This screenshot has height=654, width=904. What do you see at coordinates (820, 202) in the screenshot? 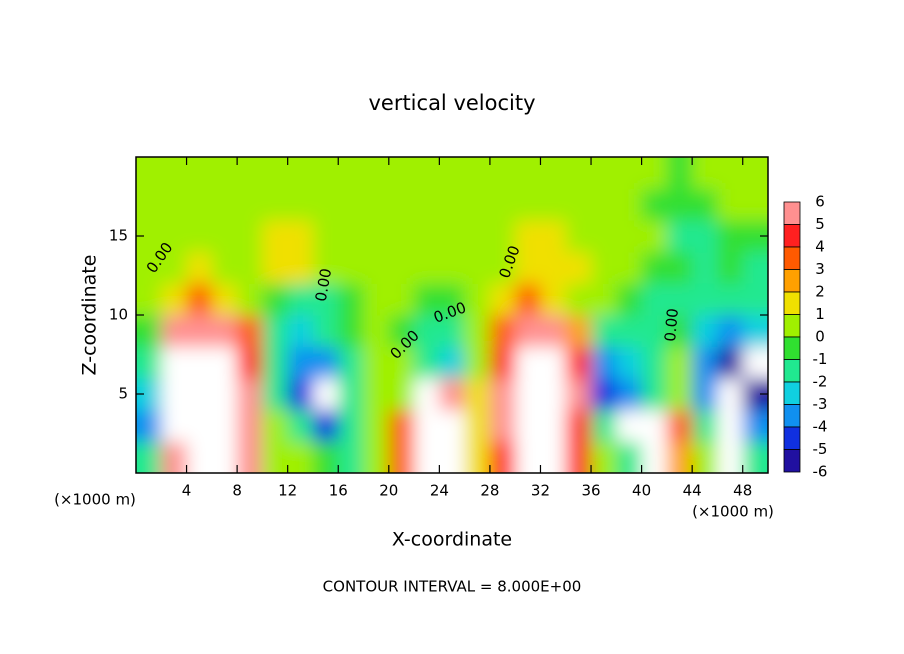
I see `colorbar-label: 6` at bounding box center [820, 202].